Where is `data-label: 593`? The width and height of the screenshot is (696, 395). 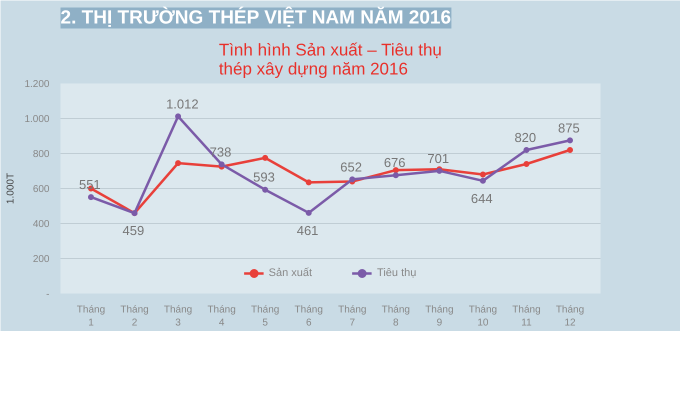
data-label: 593 is located at coordinates (264, 177).